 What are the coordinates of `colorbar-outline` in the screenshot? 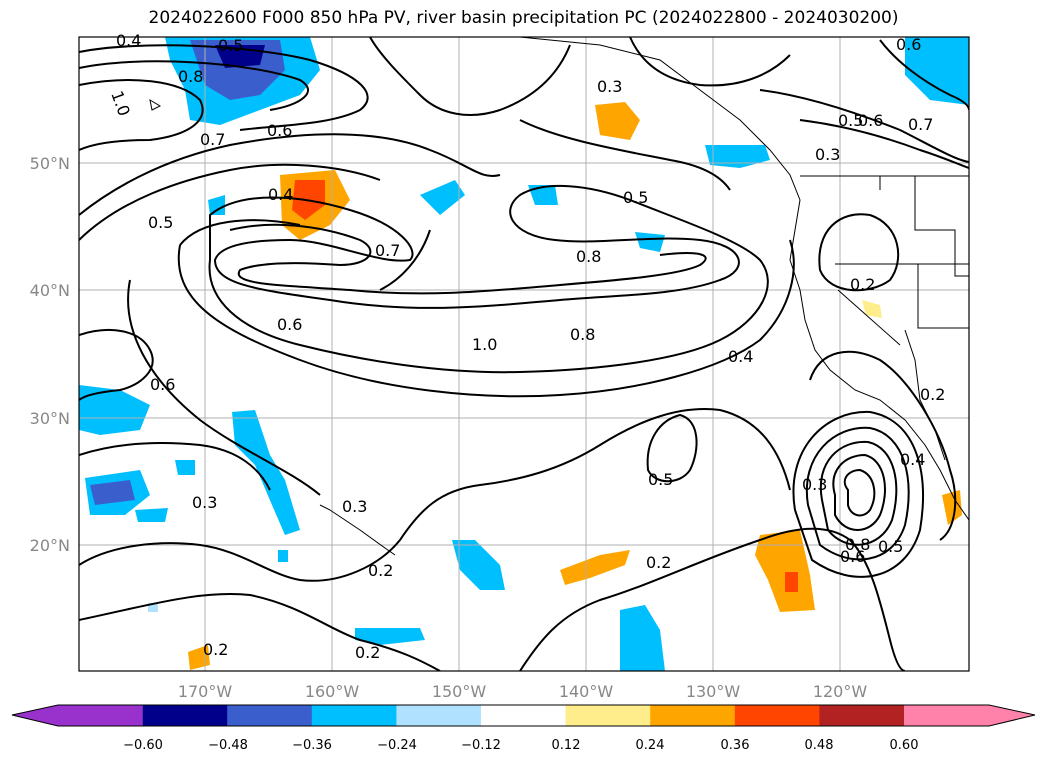 It's located at (523, 715).